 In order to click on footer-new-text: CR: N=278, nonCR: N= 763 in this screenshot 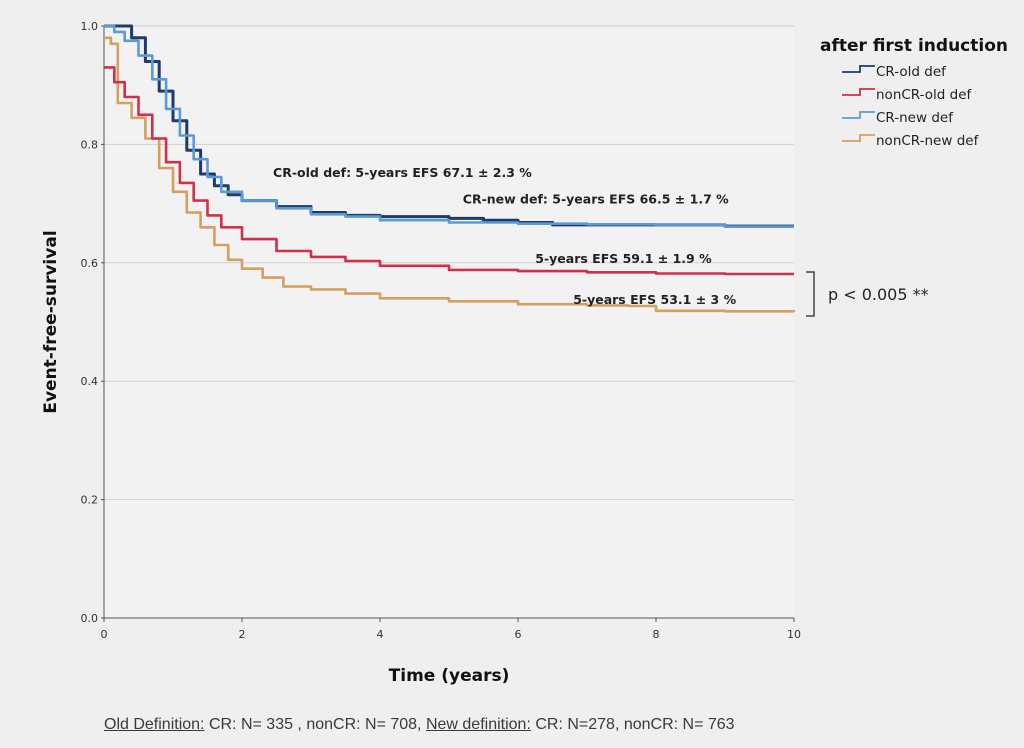, I will do `click(632, 724)`.